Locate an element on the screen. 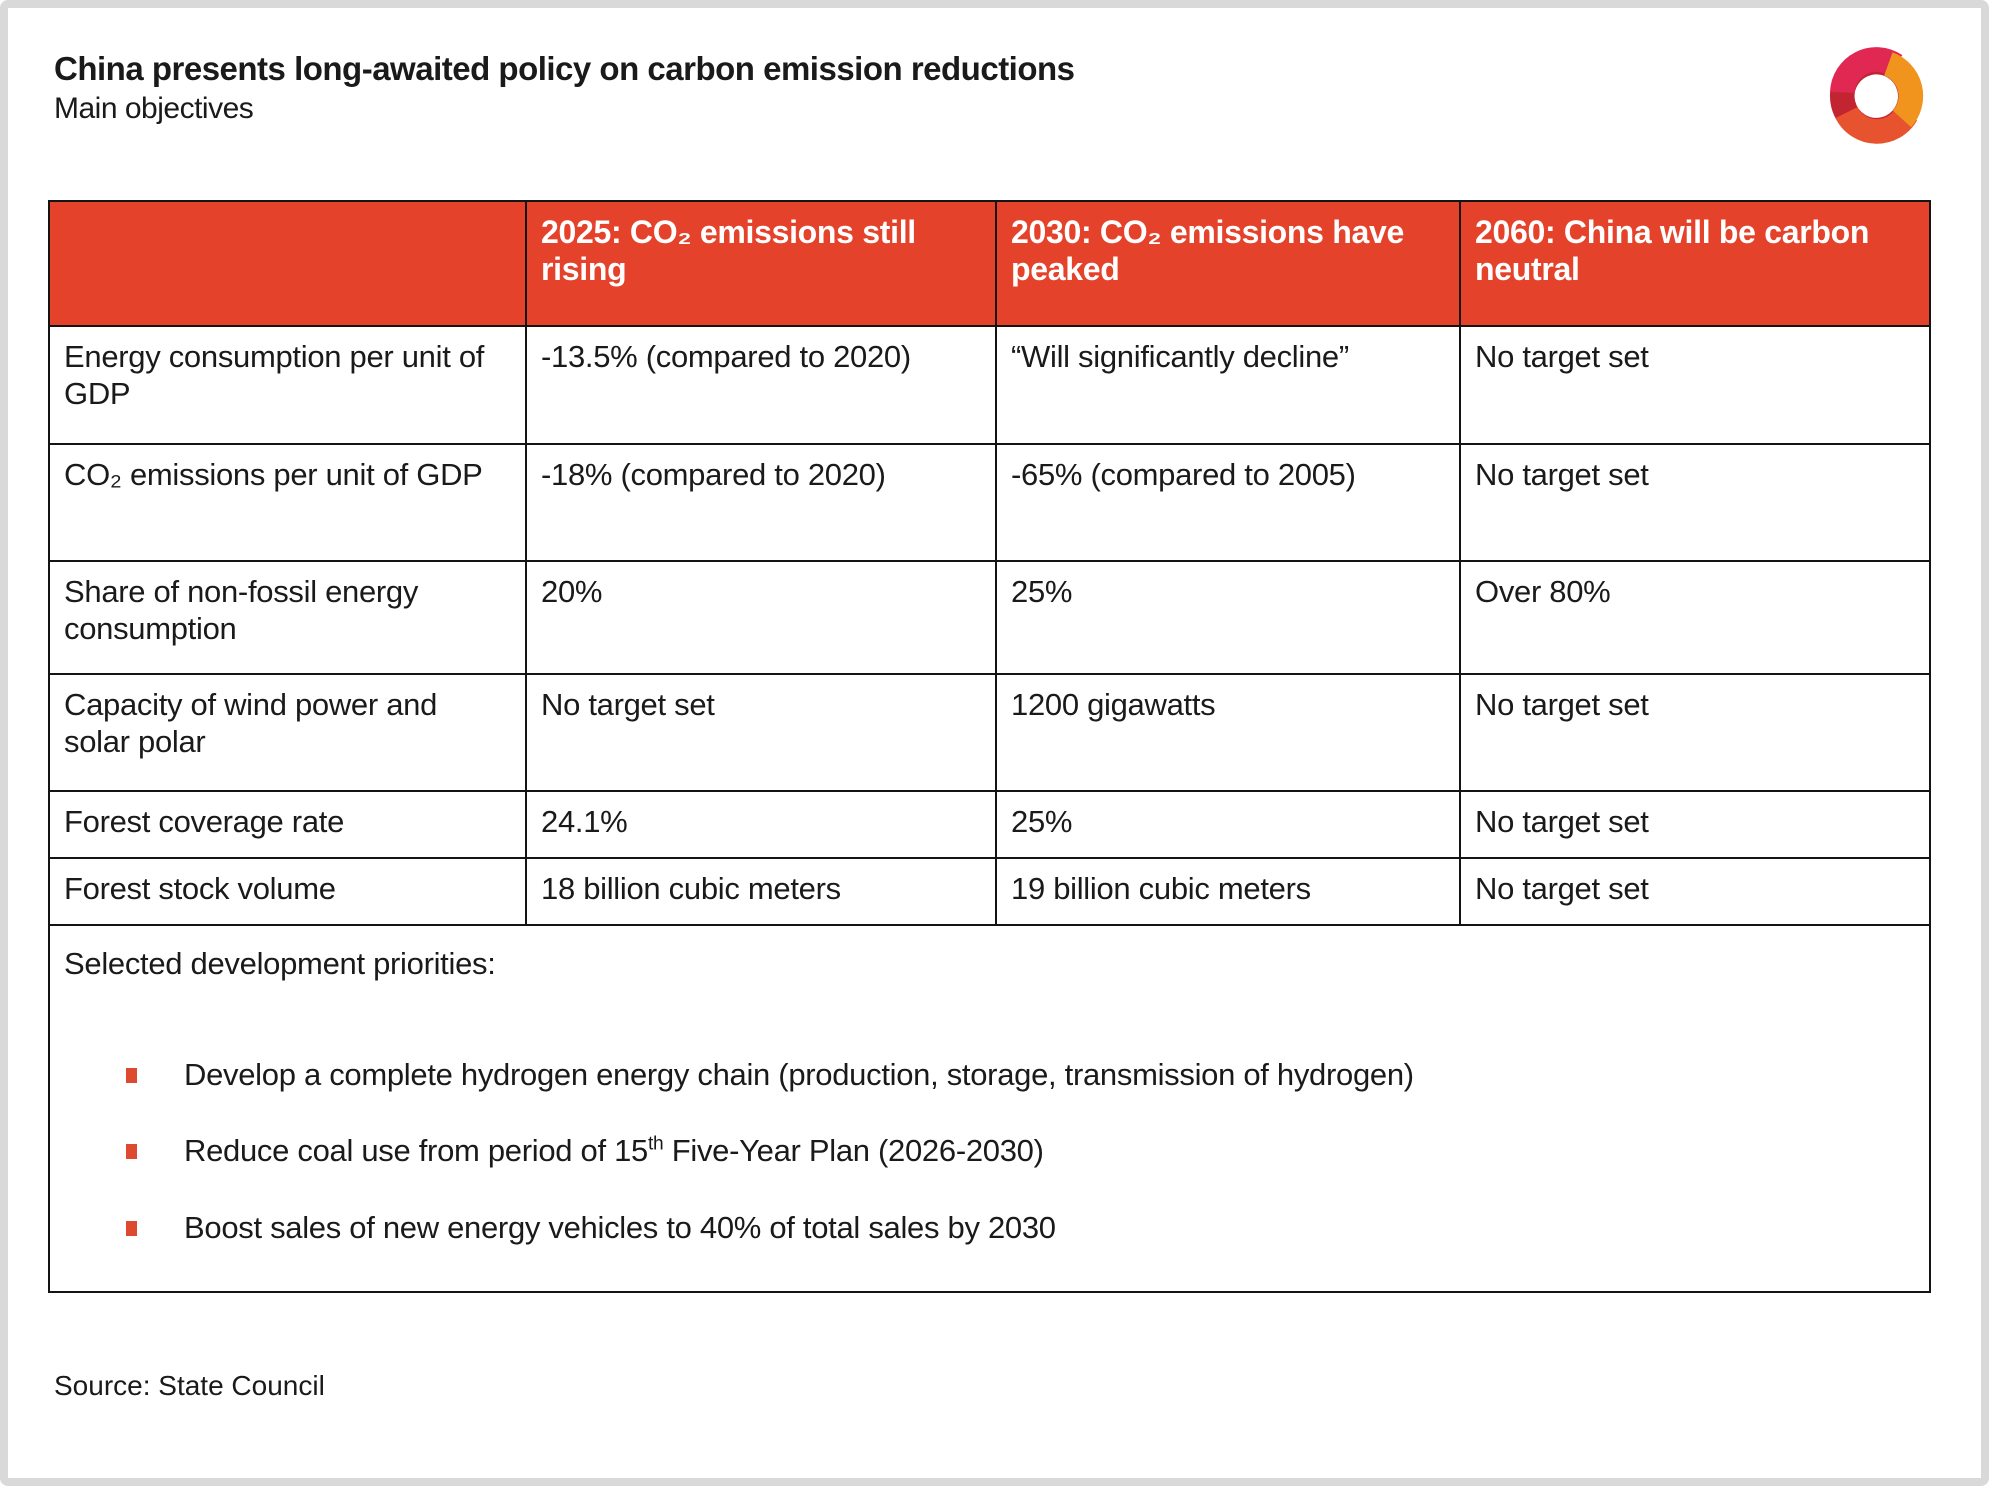  column-header-2030: 2030: CO₂ emissions have peaked is located at coordinates (1228, 263).